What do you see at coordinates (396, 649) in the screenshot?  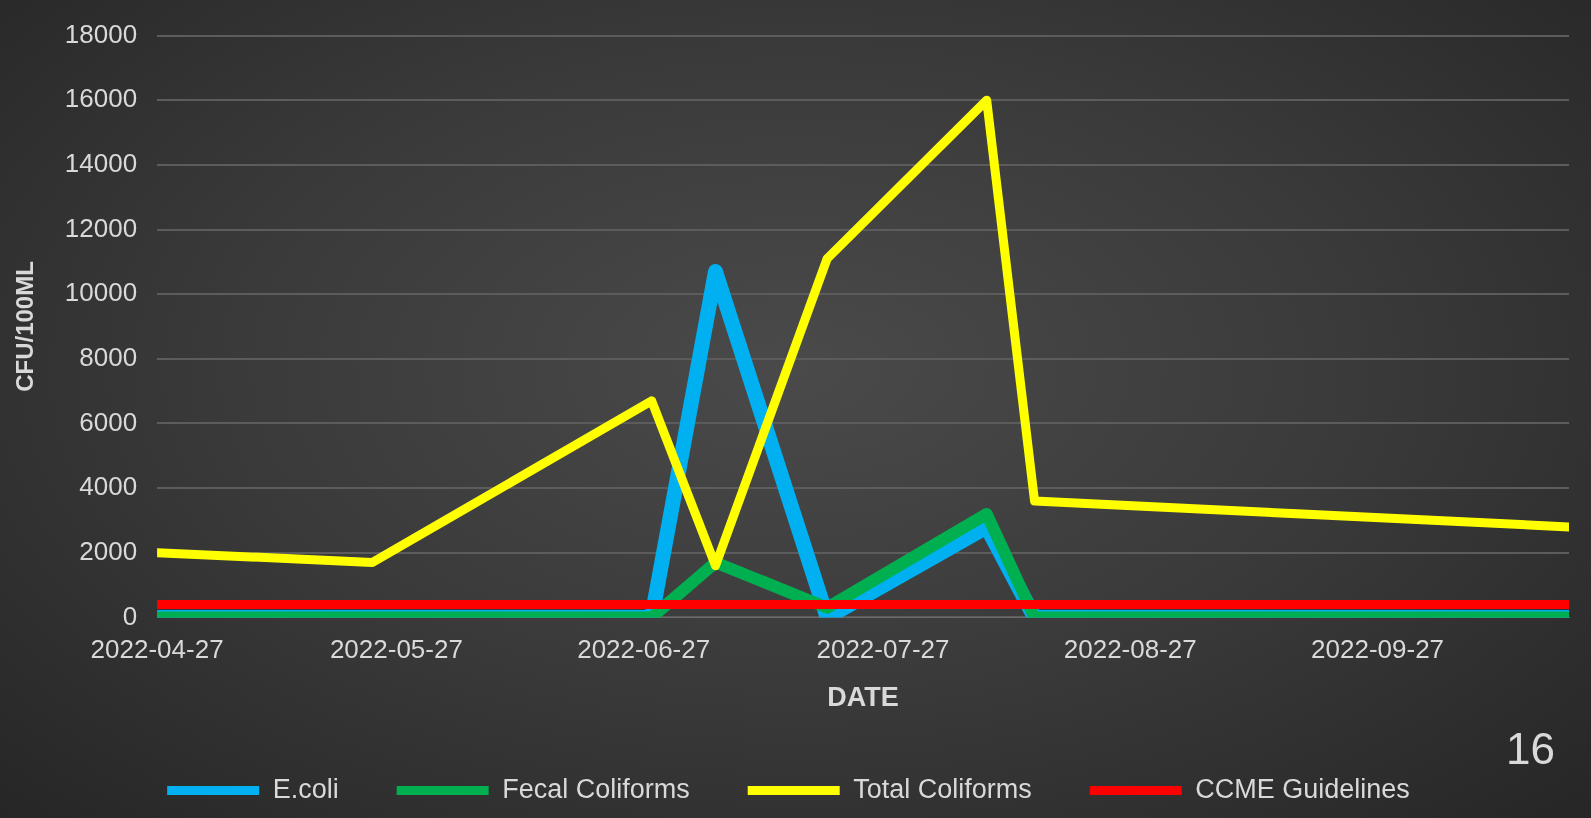 I see `x-tick-label: 2022-05-27` at bounding box center [396, 649].